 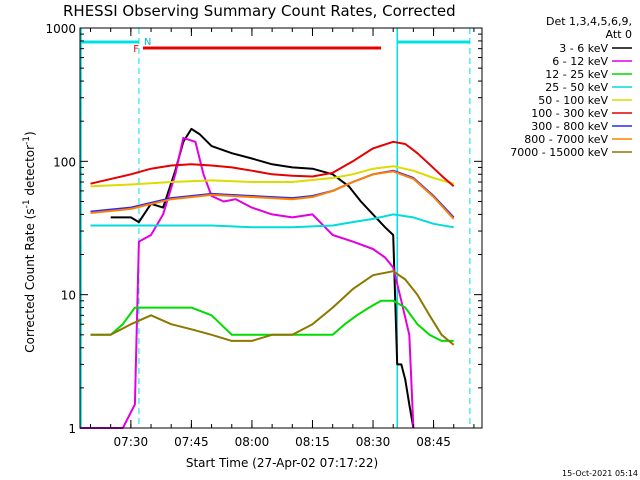 What do you see at coordinates (569, 113) in the screenshot?
I see `legend-label: 100 - 300 keV` at bounding box center [569, 113].